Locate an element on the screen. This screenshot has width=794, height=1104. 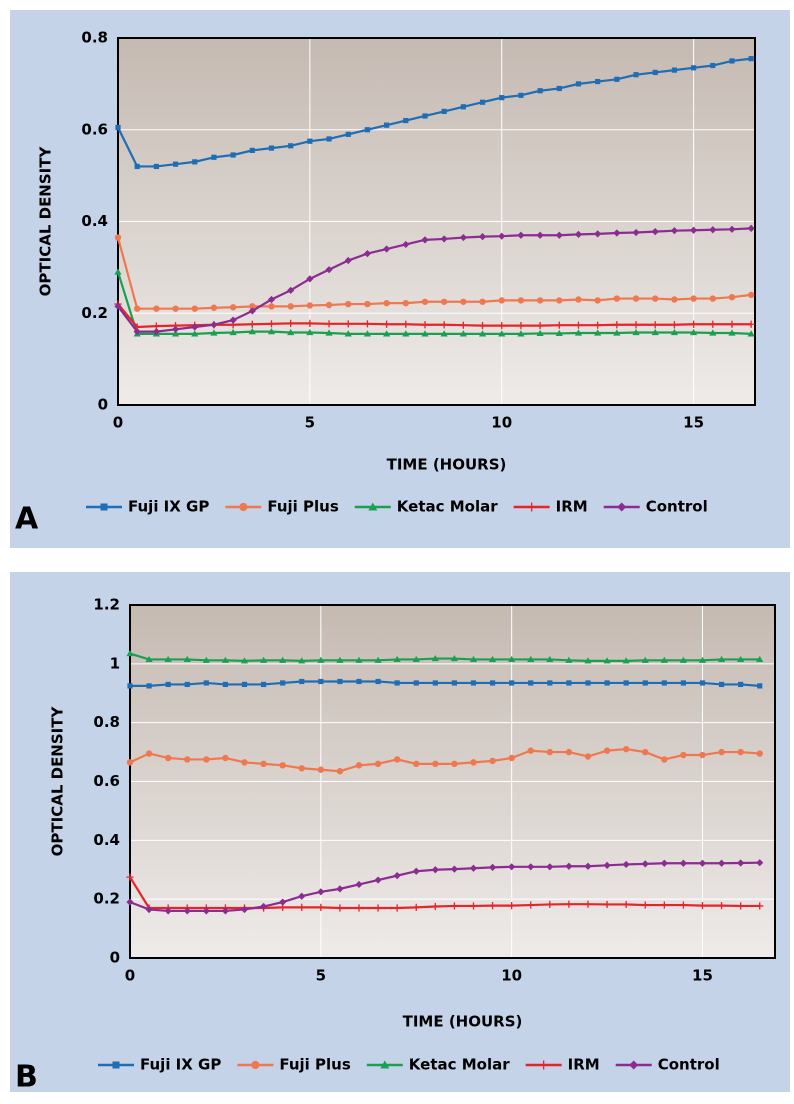
panel-label: B is located at coordinates (26, 1077).